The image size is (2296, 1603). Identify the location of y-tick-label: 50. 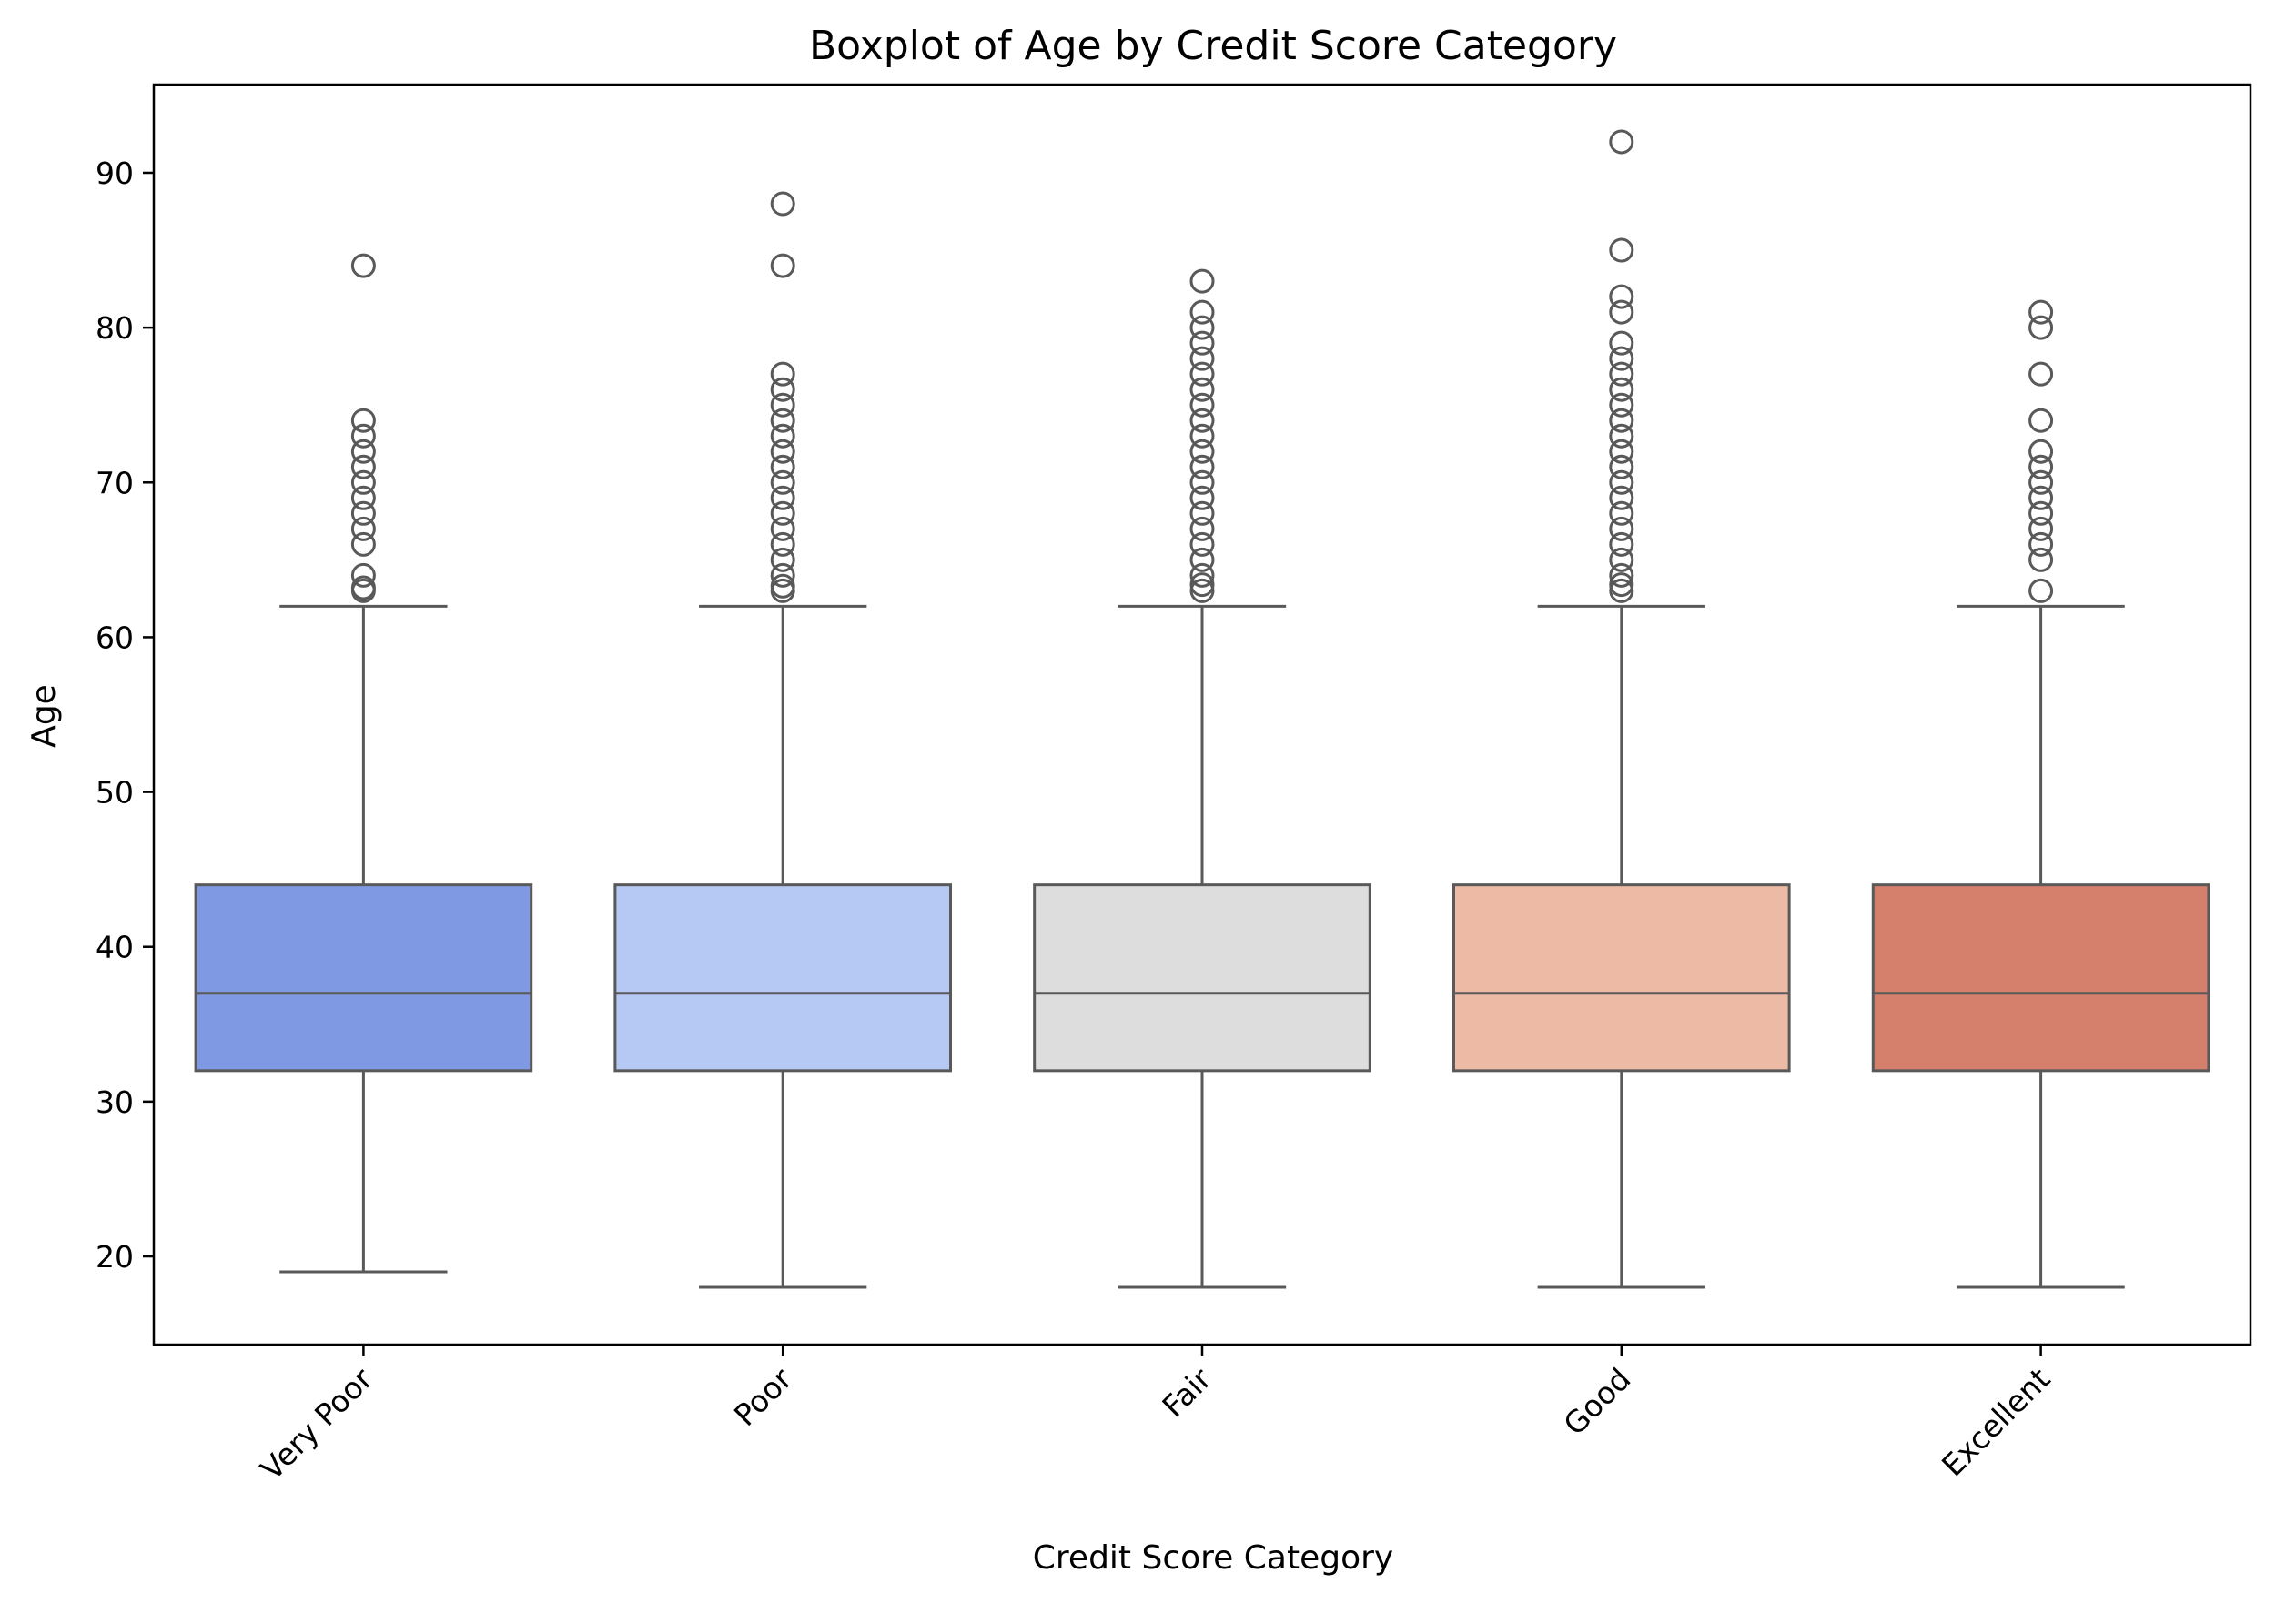
(115, 793).